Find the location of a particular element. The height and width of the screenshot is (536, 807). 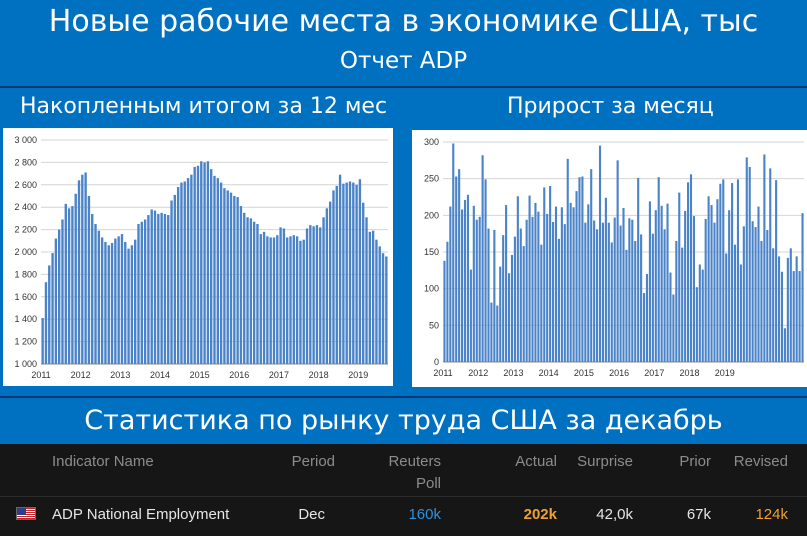

header-revised: Revised is located at coordinates (760, 461).